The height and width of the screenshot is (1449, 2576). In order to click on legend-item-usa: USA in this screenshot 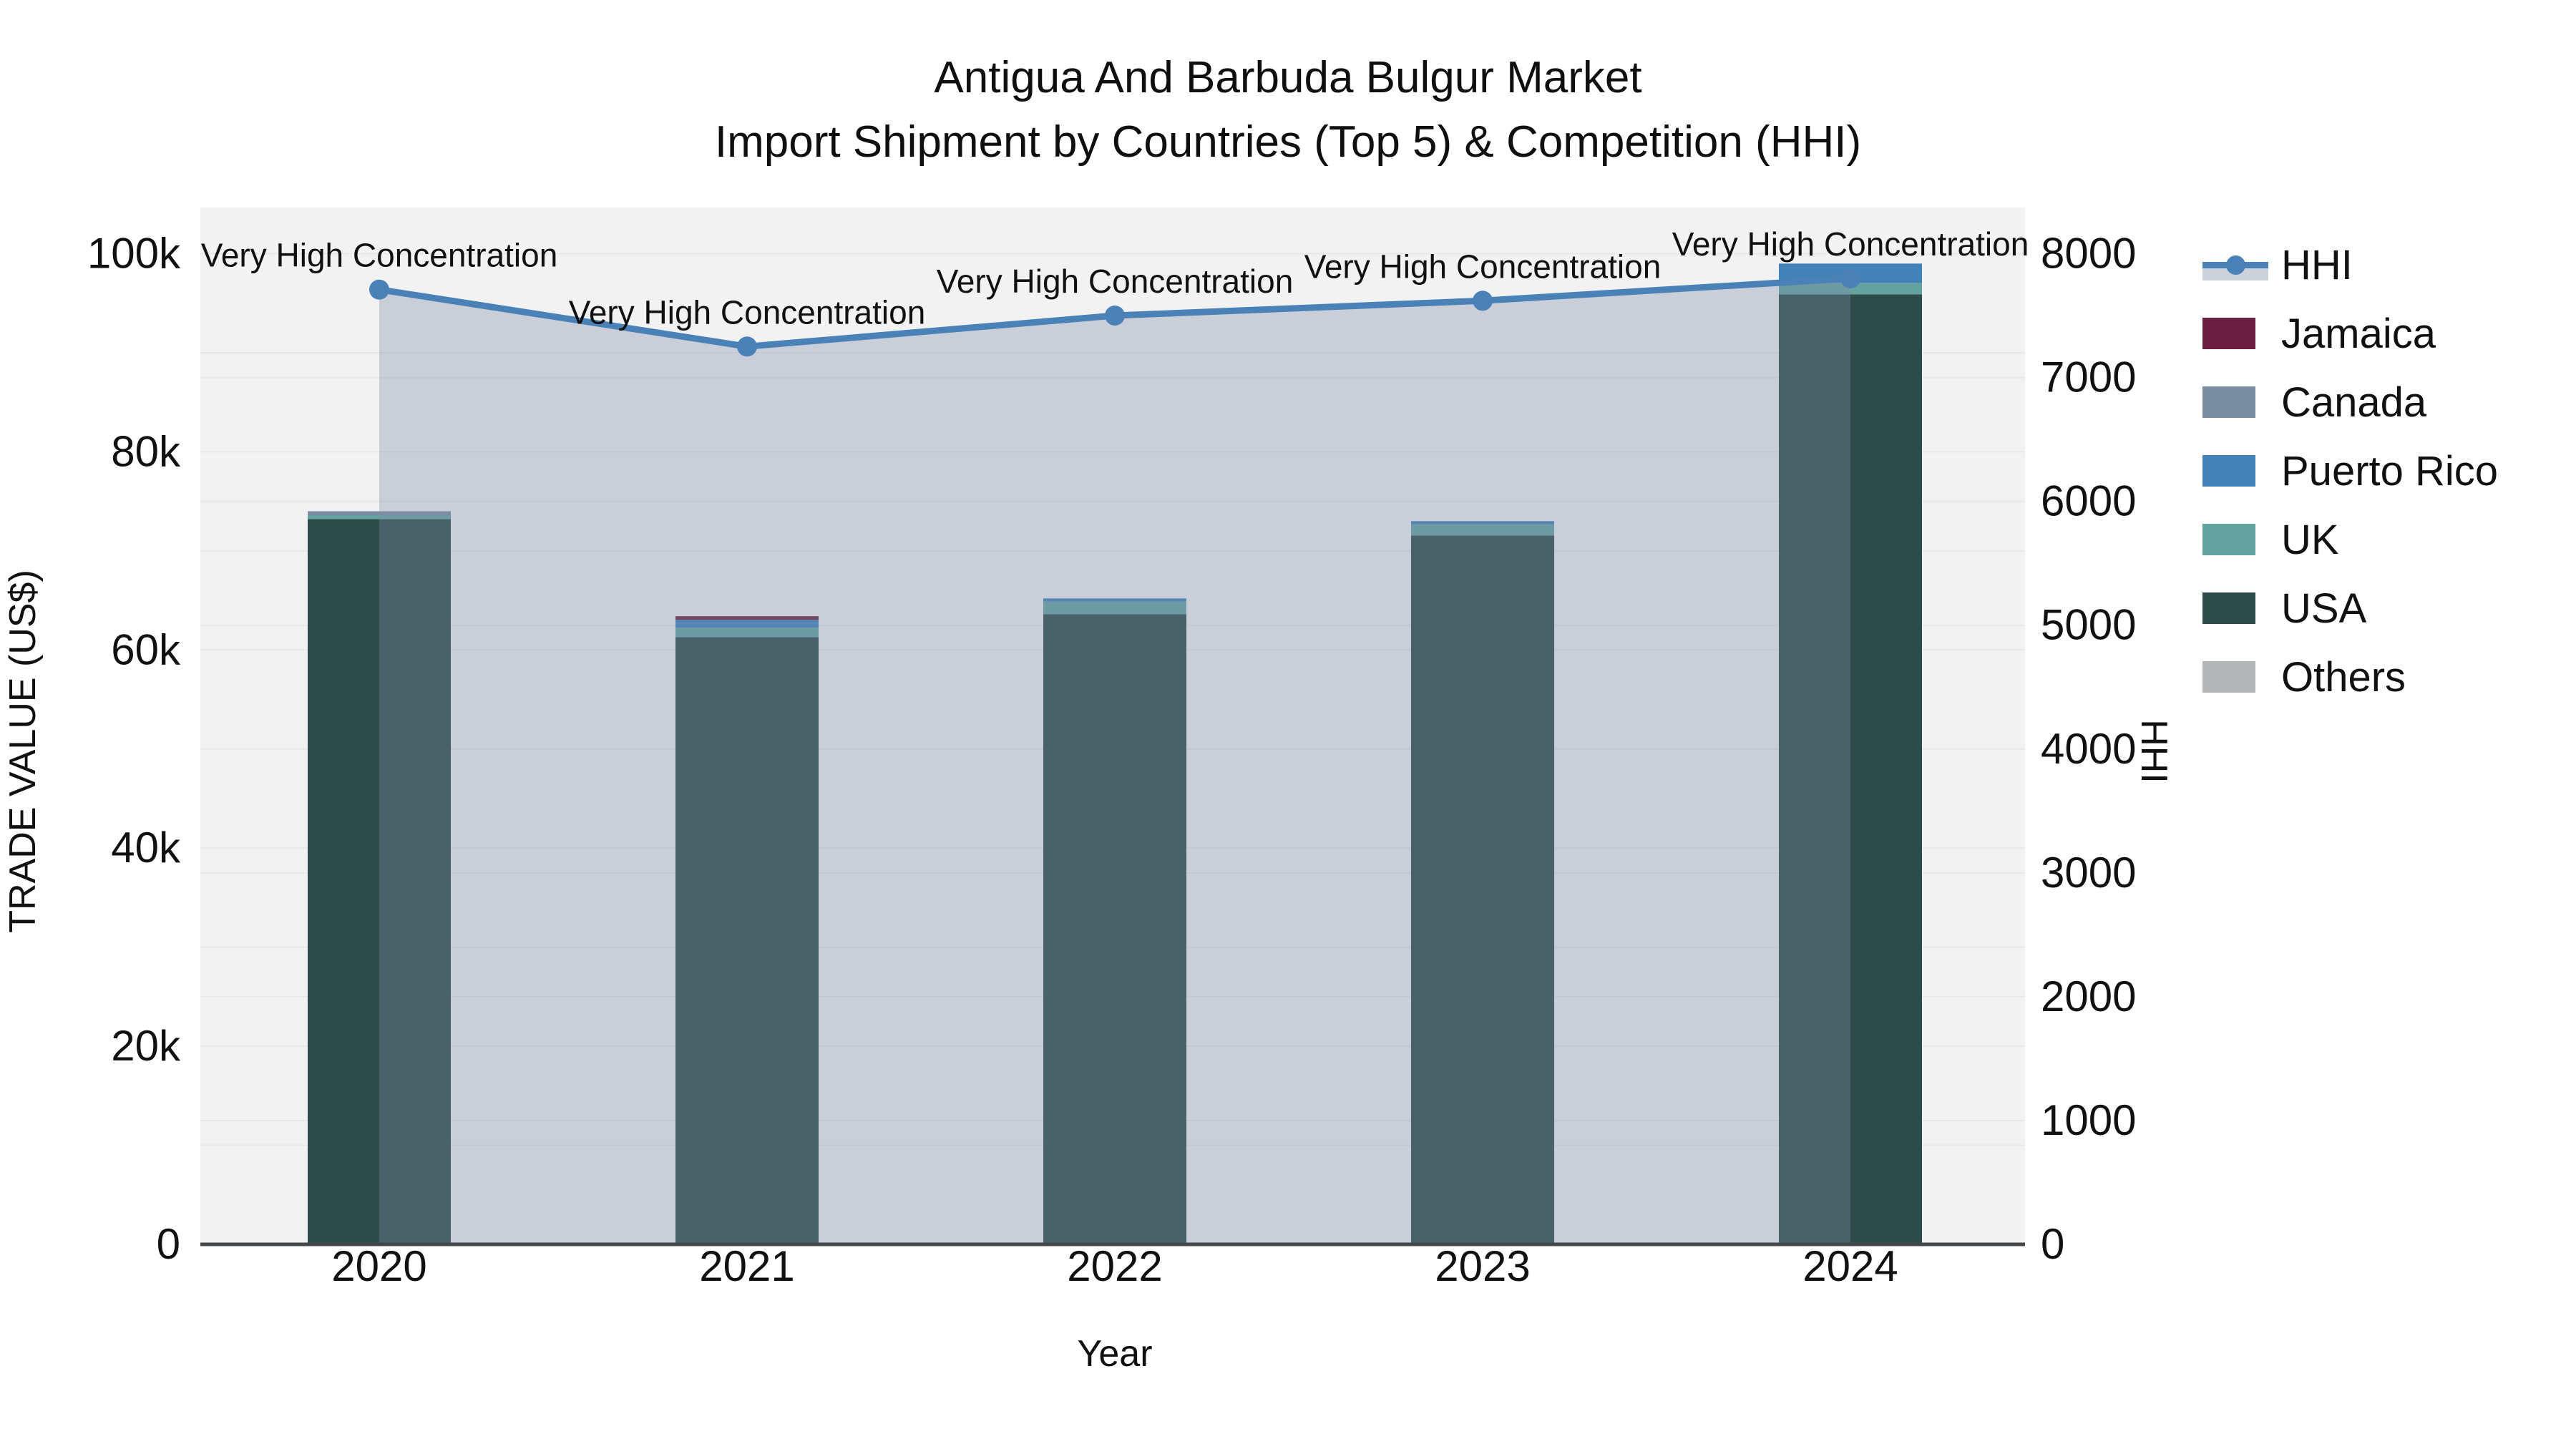, I will do `click(2350, 608)`.